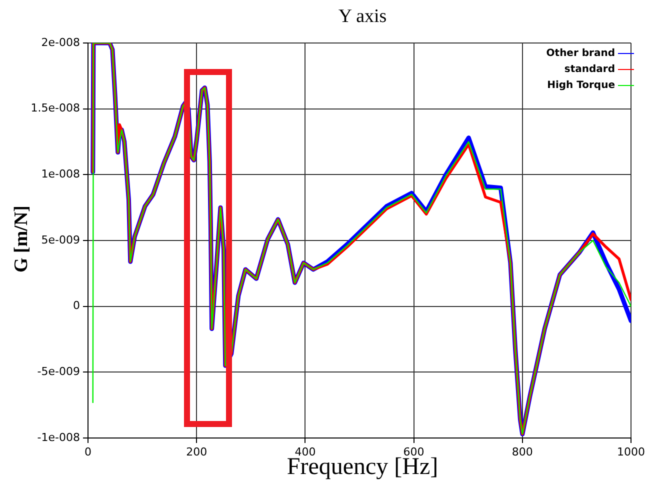  I want to click on y-tick-label: -1e-008, so click(58, 437).